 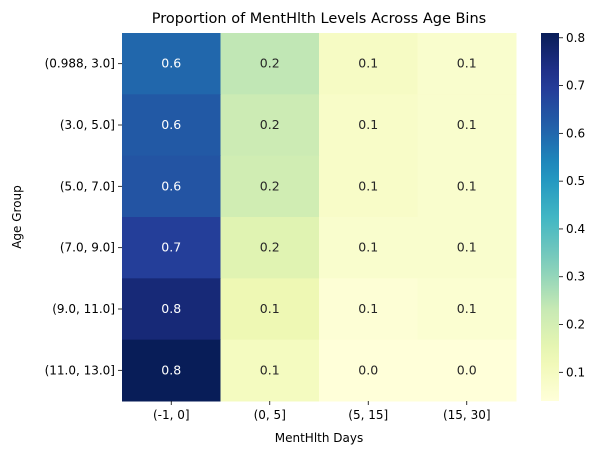 What do you see at coordinates (575, 325) in the screenshot?
I see `colorbar-tick-label: 0.2` at bounding box center [575, 325].